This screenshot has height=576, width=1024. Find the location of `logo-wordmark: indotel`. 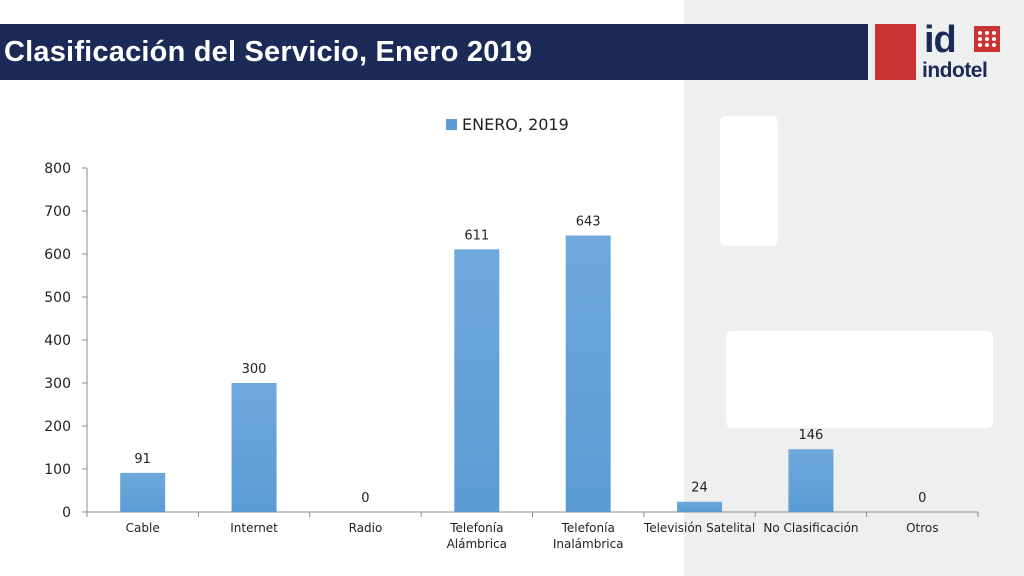

logo-wordmark: indotel is located at coordinates (955, 70).